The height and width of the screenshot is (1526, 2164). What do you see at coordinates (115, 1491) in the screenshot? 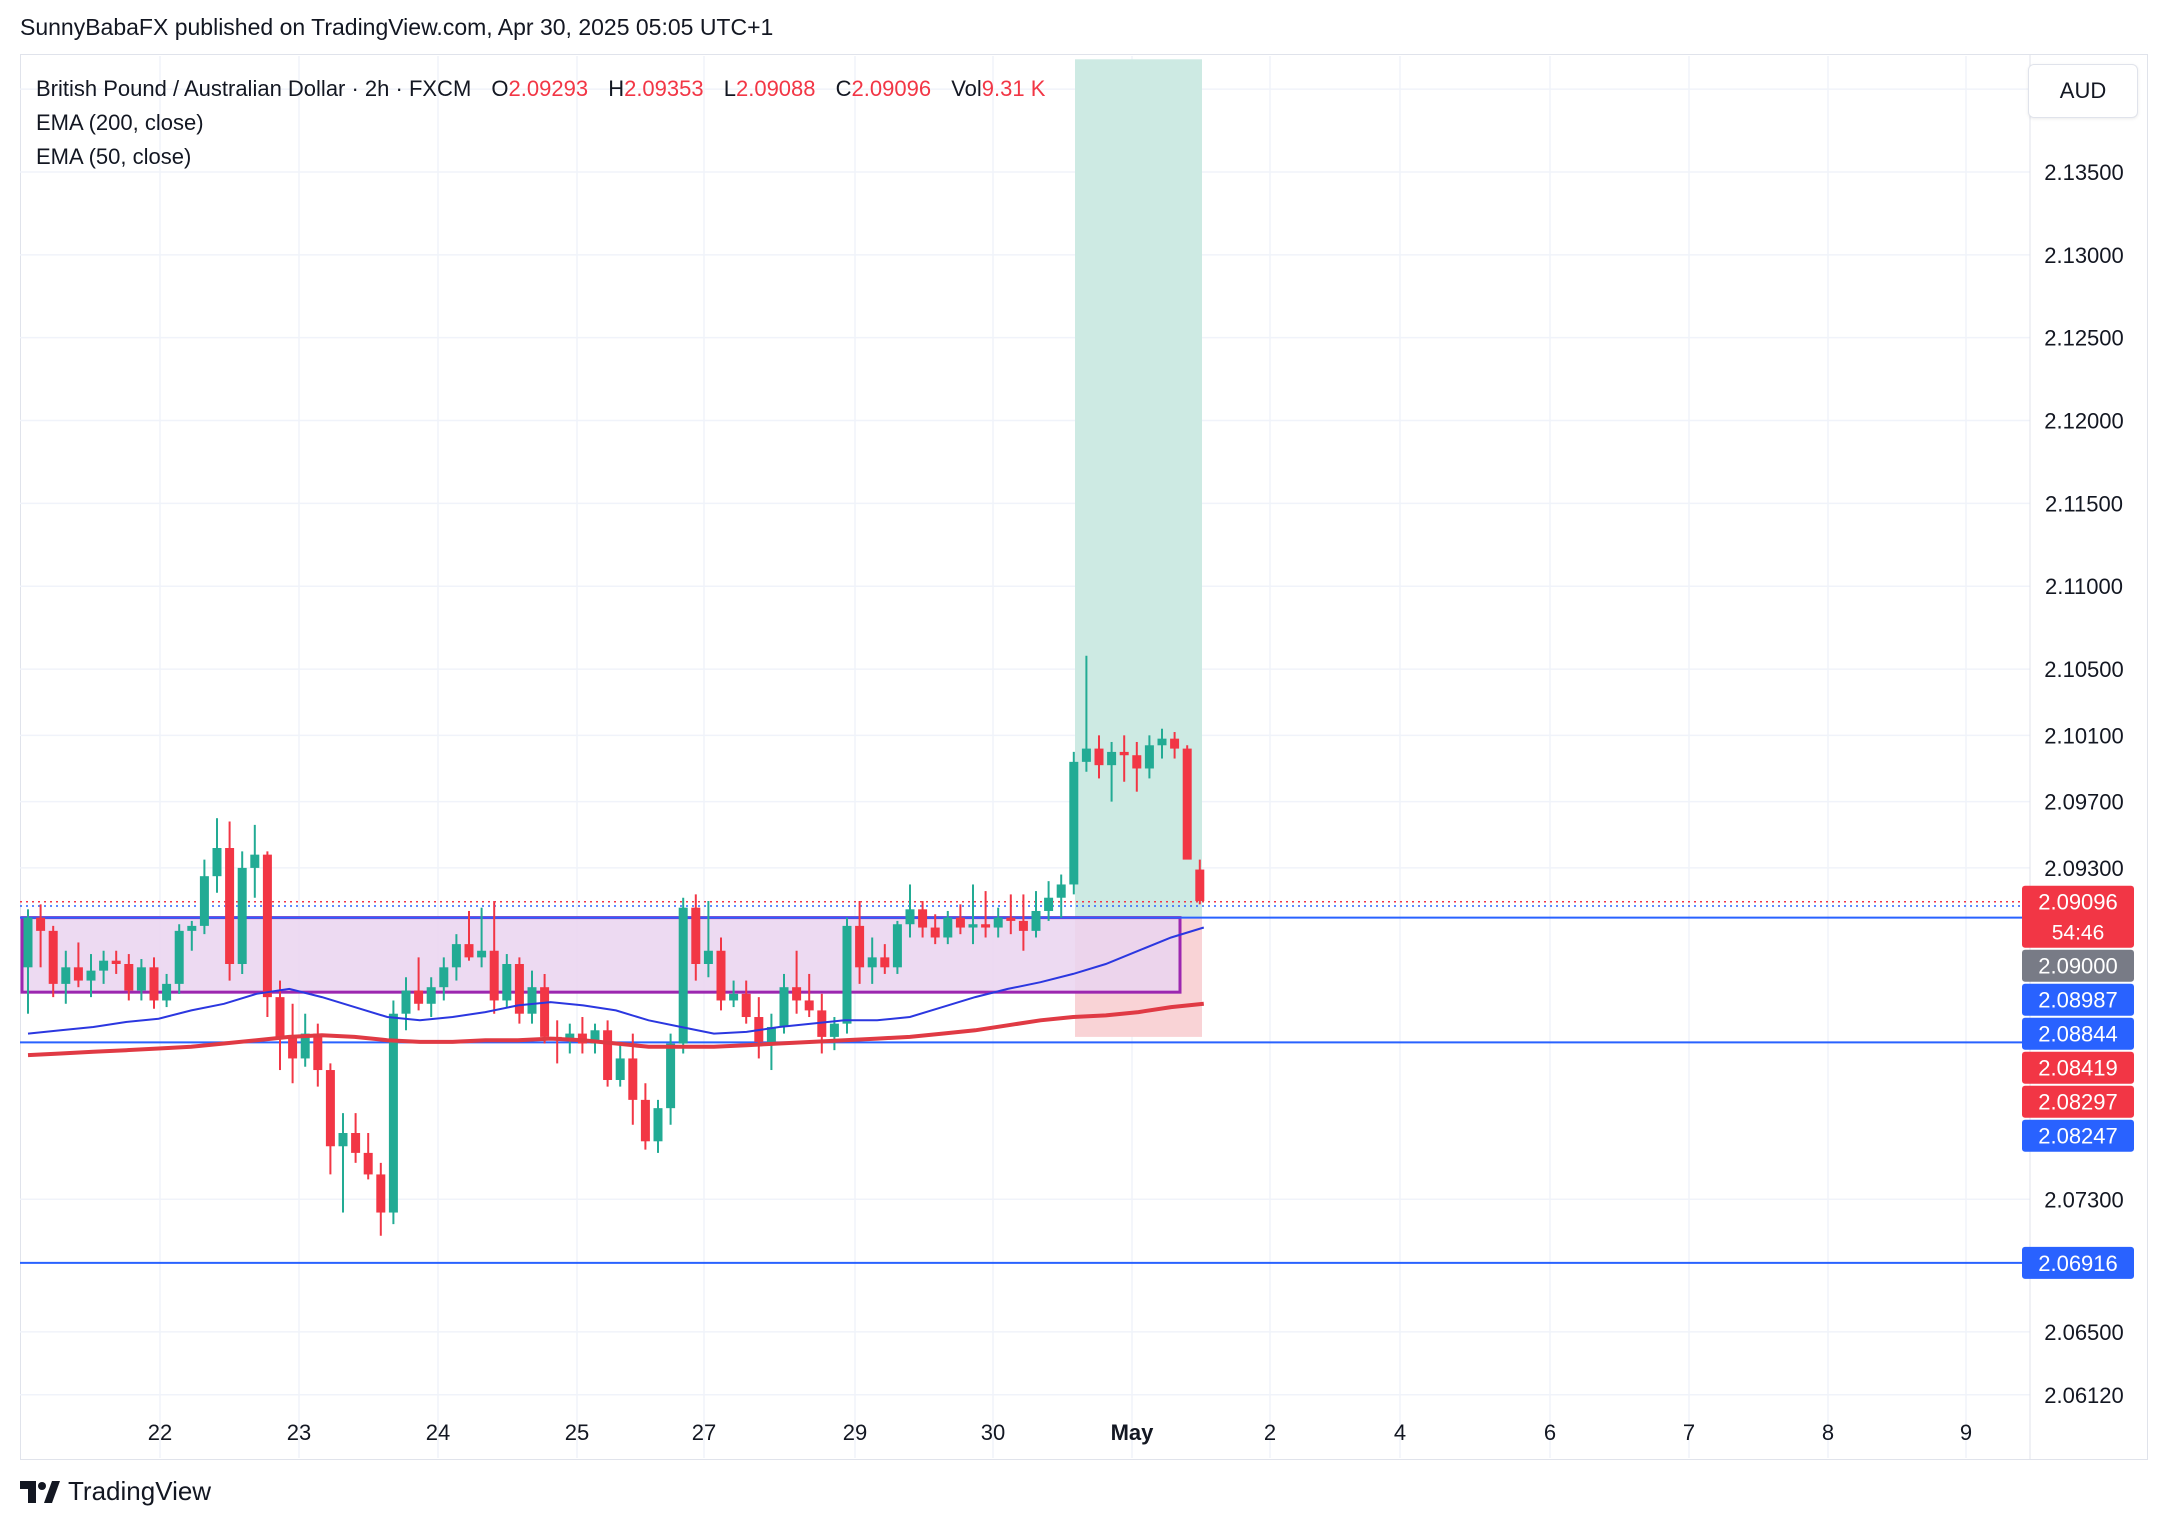
I see `tradingview-logo: TradingView` at bounding box center [115, 1491].